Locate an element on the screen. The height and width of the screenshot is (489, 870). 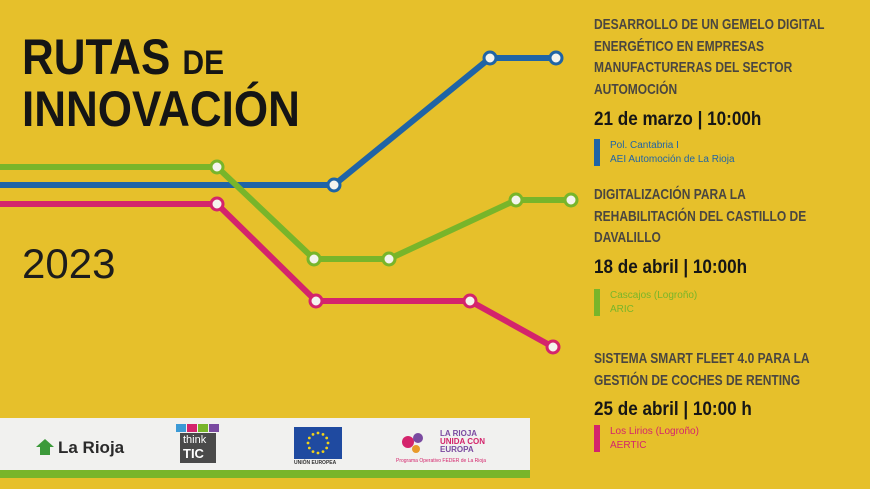
event-title-line: AUTOMOCIÓN is located at coordinates (636, 89).